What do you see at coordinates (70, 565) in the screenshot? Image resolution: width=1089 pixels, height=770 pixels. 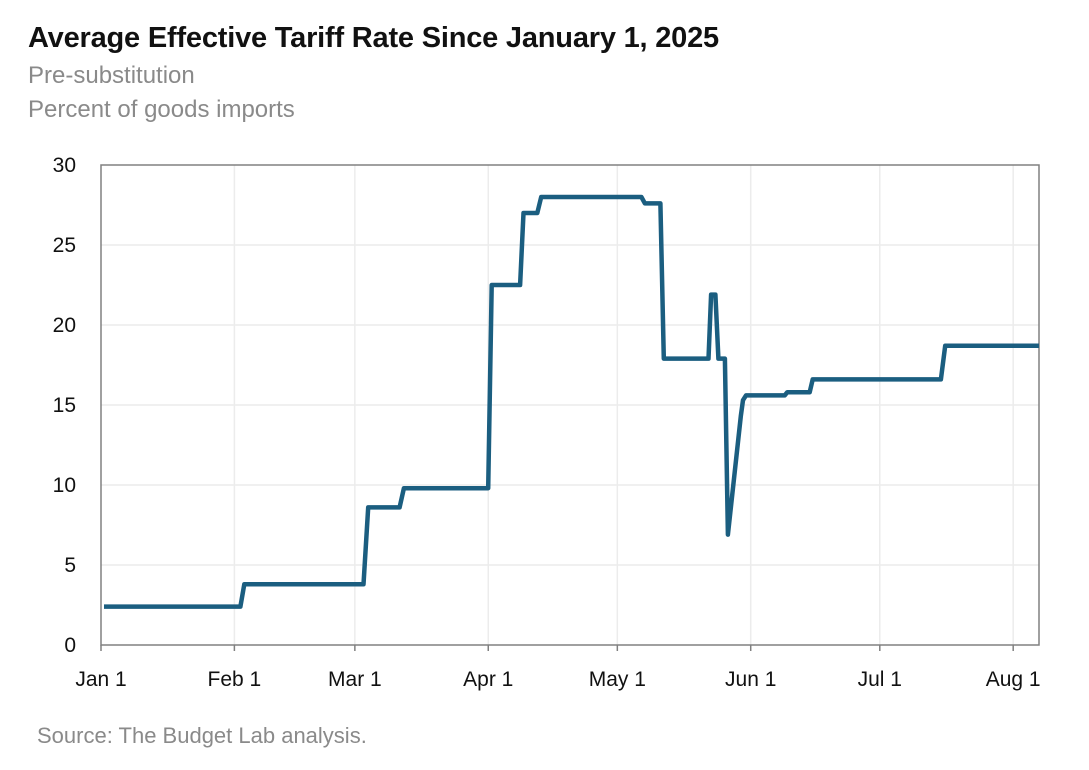 I see `y-tick-label-1: 5` at bounding box center [70, 565].